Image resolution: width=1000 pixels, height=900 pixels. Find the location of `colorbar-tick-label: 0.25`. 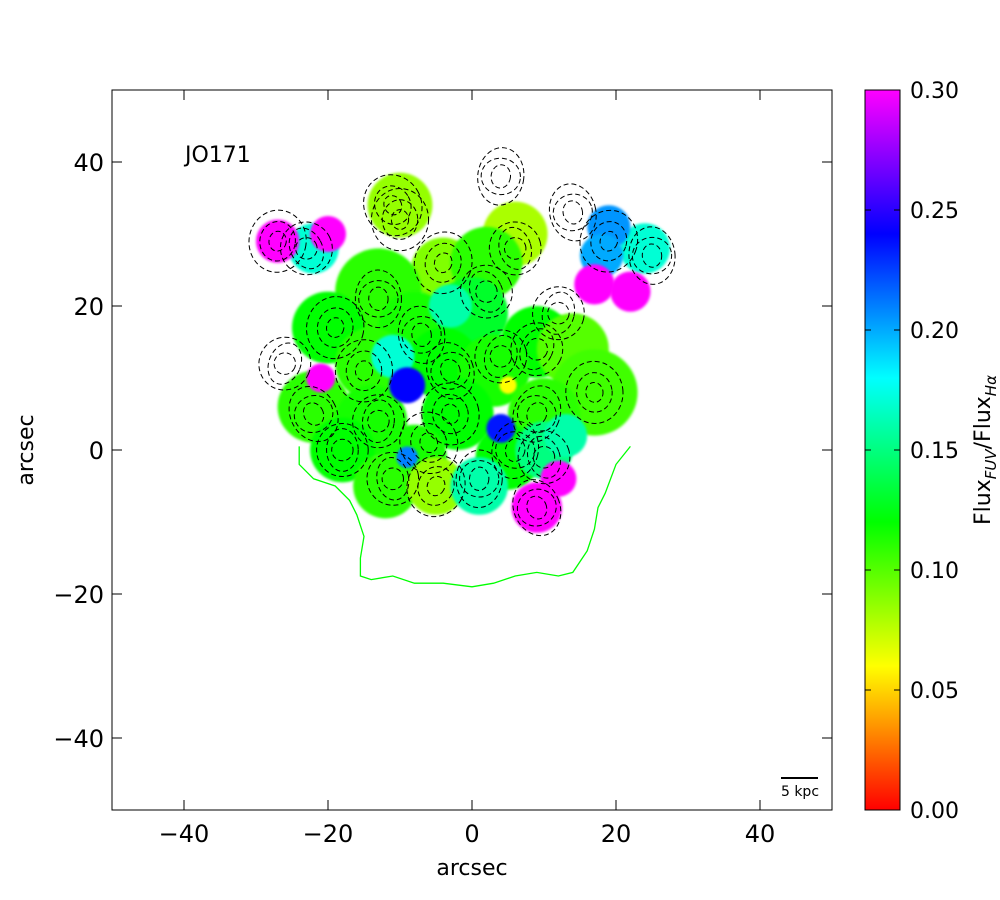

colorbar-tick-label: 0.25 is located at coordinates (934, 211).